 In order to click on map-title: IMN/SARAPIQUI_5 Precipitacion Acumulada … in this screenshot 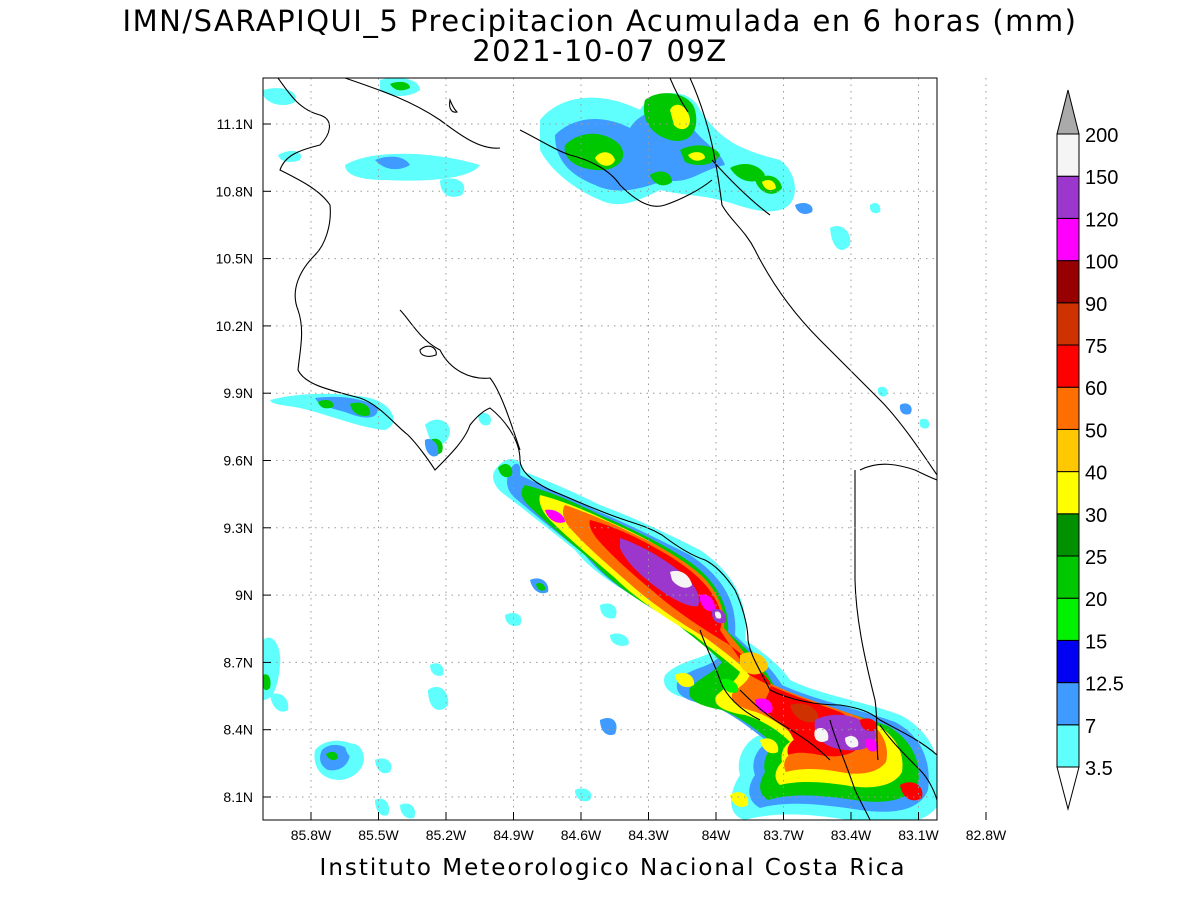, I will do `click(600, 21)`.